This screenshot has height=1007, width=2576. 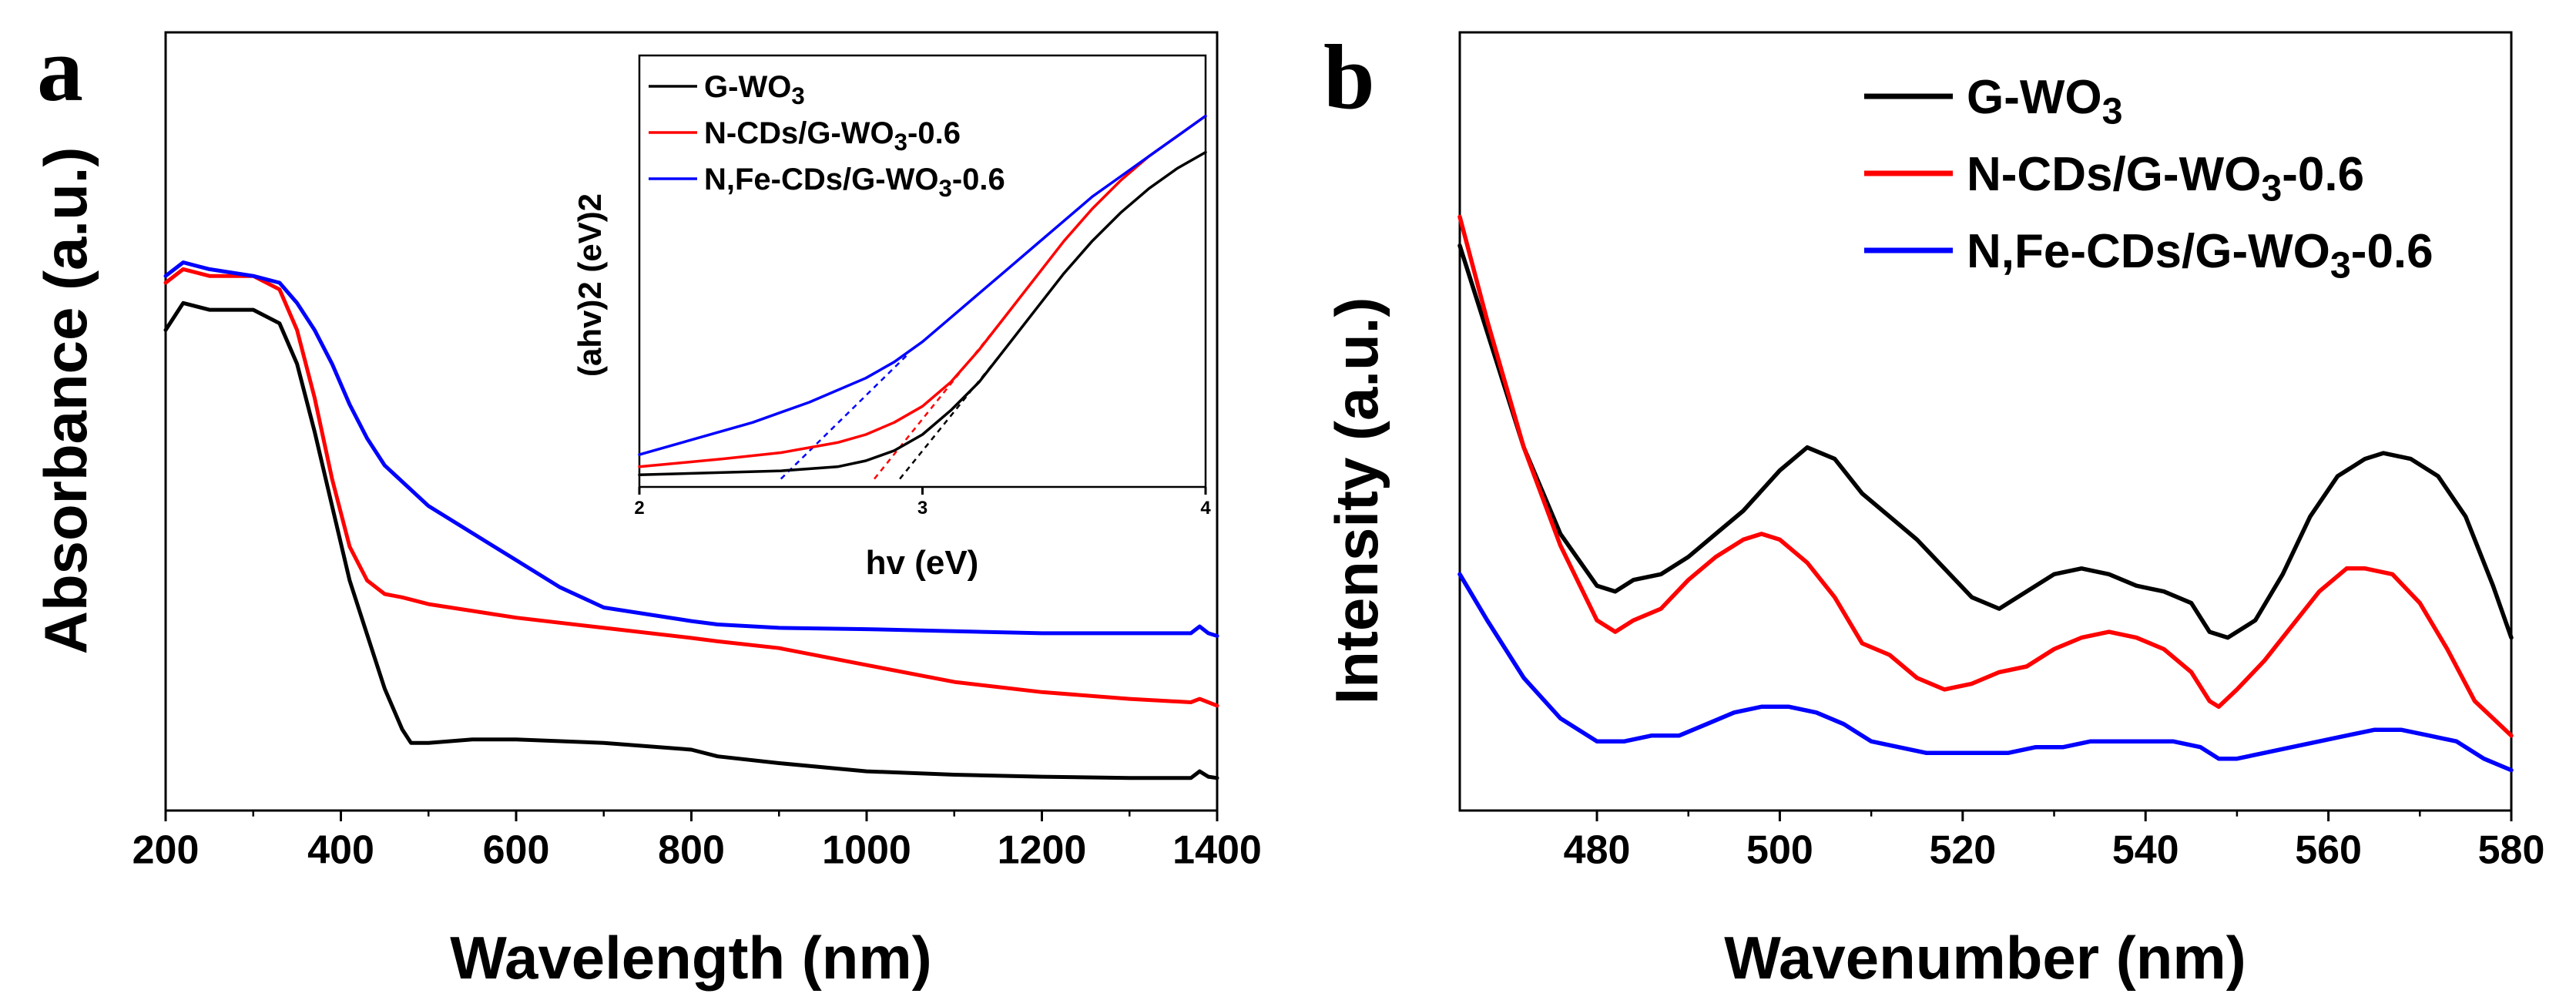 What do you see at coordinates (1779, 850) in the screenshot?
I see `panel-b-x-tick-label-500: 500` at bounding box center [1779, 850].